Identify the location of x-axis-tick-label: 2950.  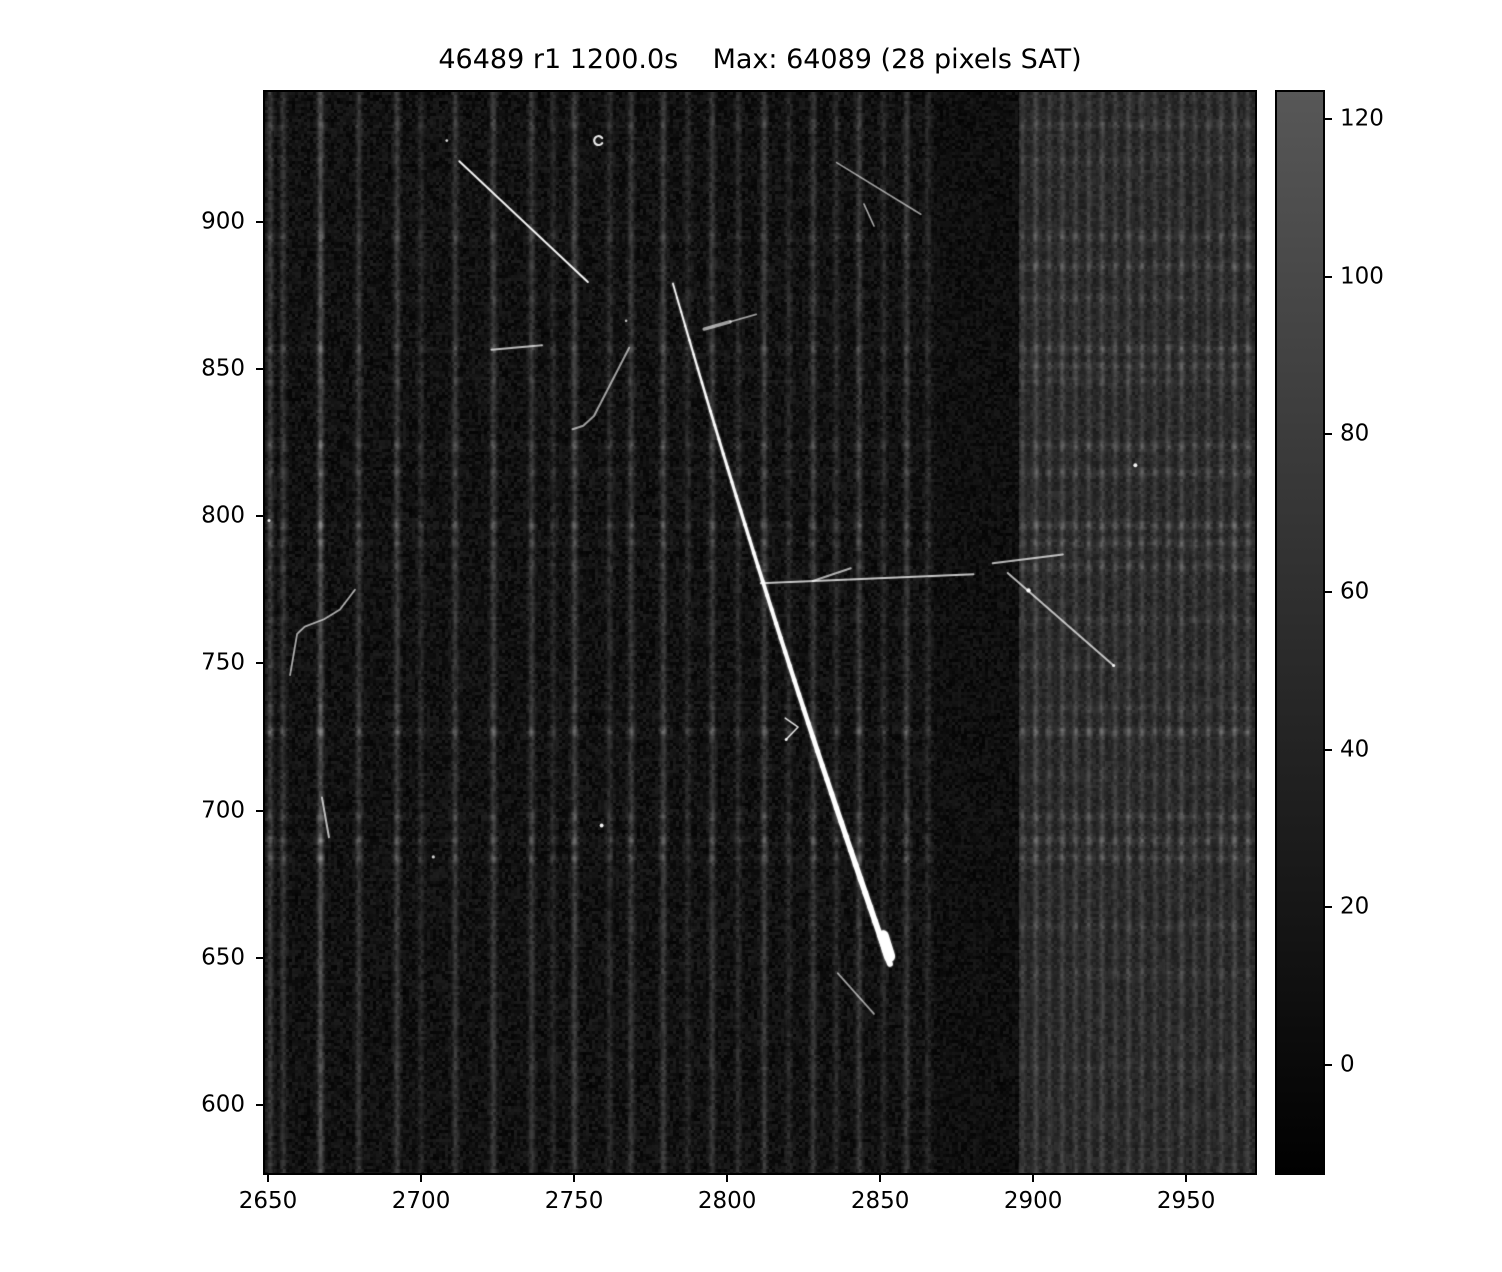
(1186, 1201).